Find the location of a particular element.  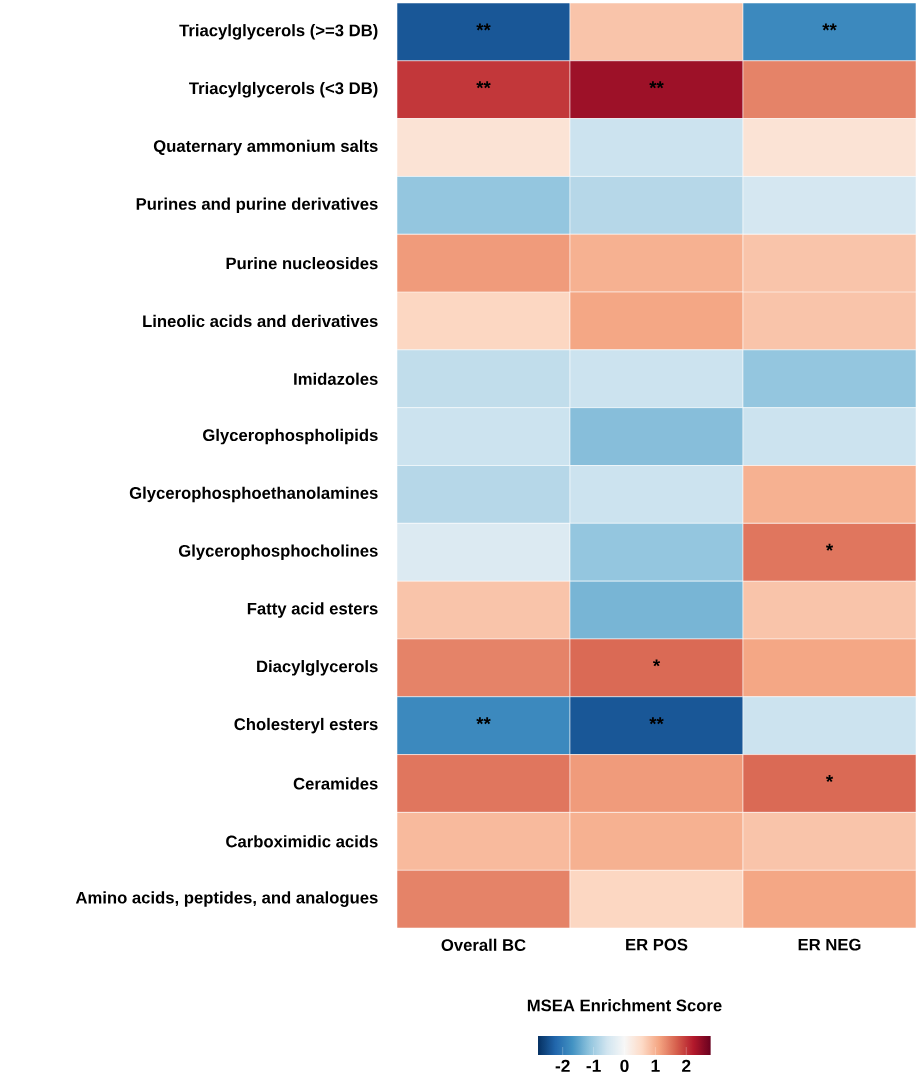

color-bar-label: 1 is located at coordinates (655, 1065).